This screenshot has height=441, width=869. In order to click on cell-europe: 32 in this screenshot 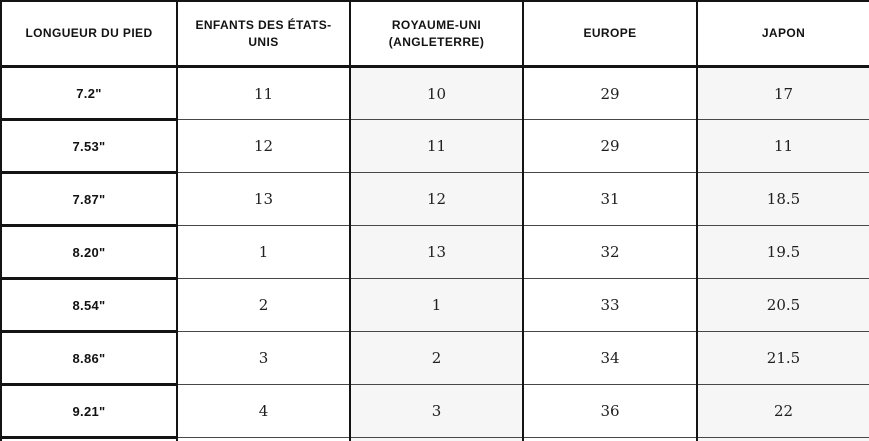, I will do `click(610, 252)`.